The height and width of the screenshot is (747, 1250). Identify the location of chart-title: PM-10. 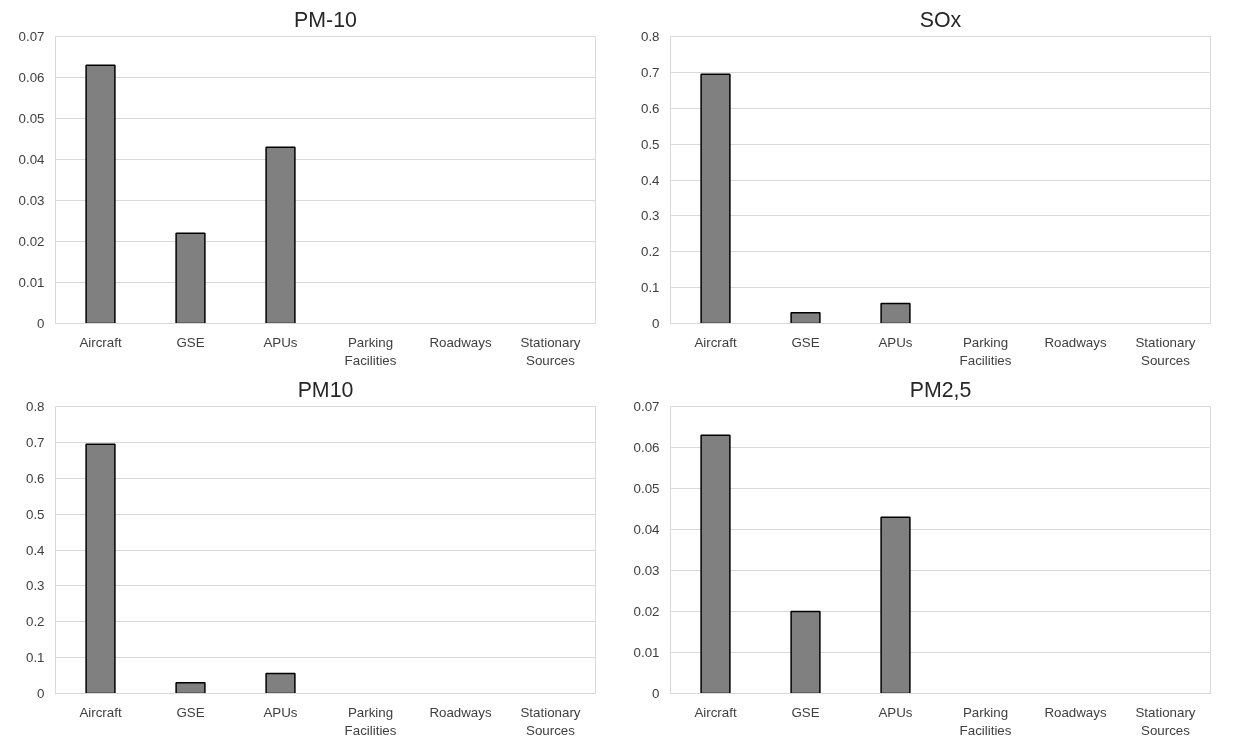
(326, 19).